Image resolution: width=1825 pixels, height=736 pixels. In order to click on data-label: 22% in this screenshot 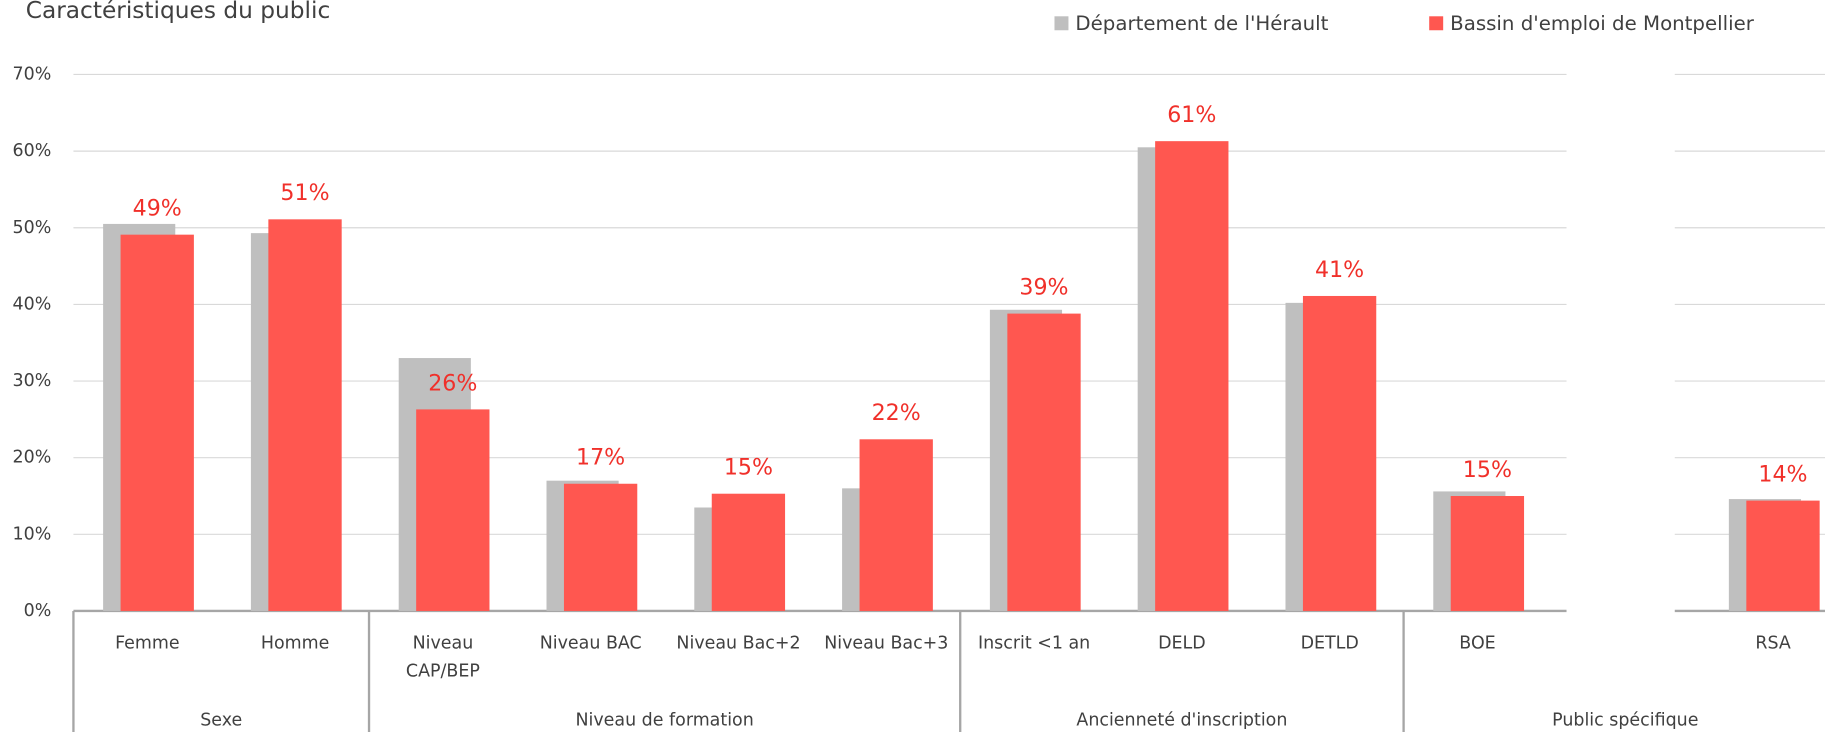, I will do `click(896, 413)`.